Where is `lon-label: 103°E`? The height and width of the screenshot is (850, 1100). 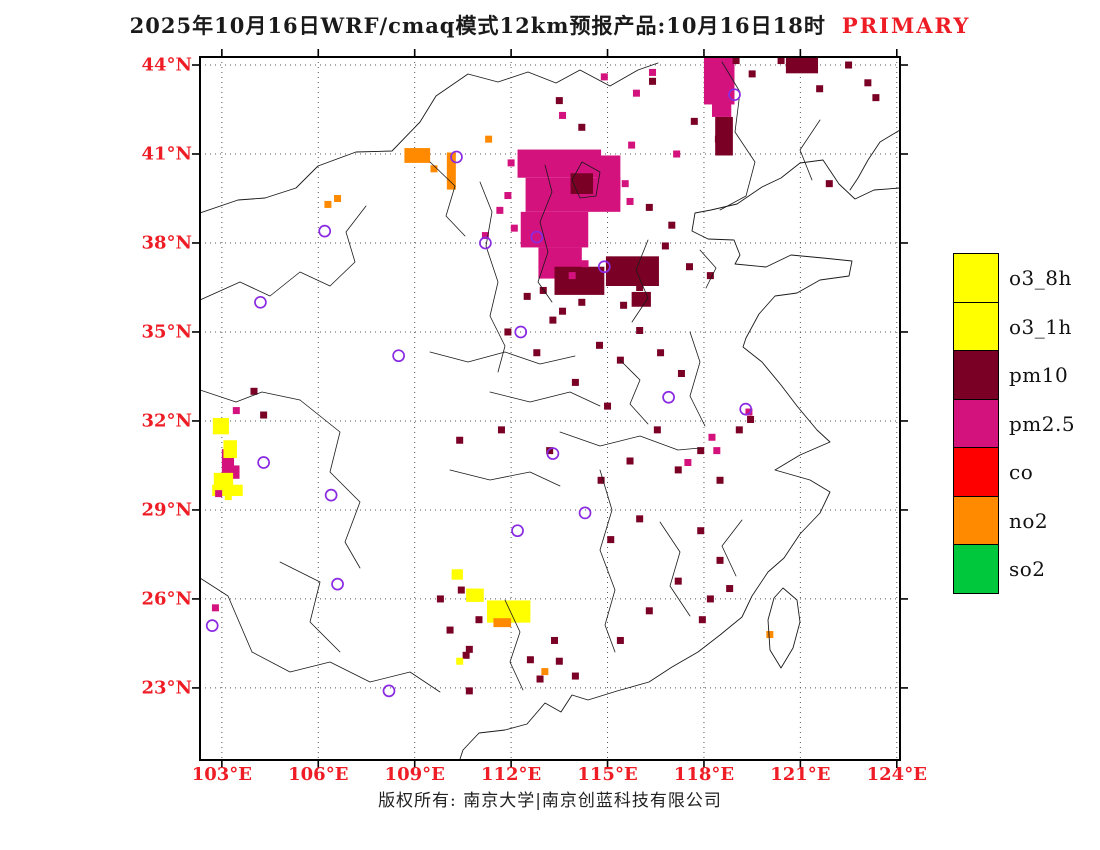
lon-label: 103°E is located at coordinates (221, 774).